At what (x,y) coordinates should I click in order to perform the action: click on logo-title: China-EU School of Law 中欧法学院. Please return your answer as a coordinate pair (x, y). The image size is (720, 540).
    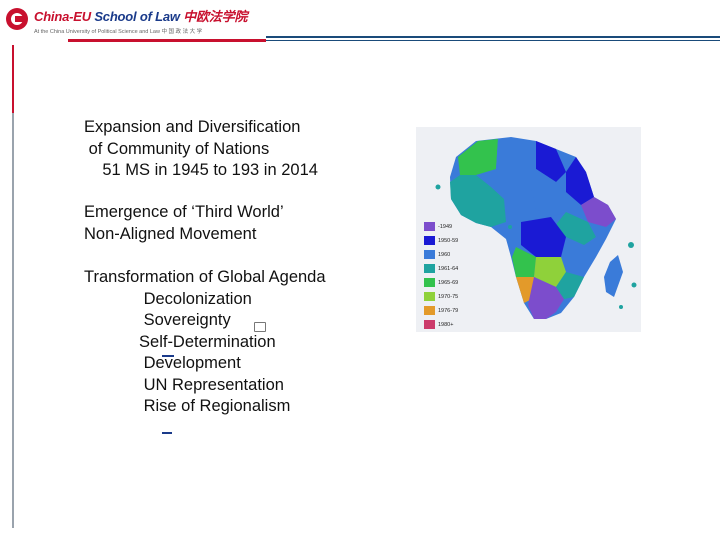
    Looking at the image, I should click on (140, 15).